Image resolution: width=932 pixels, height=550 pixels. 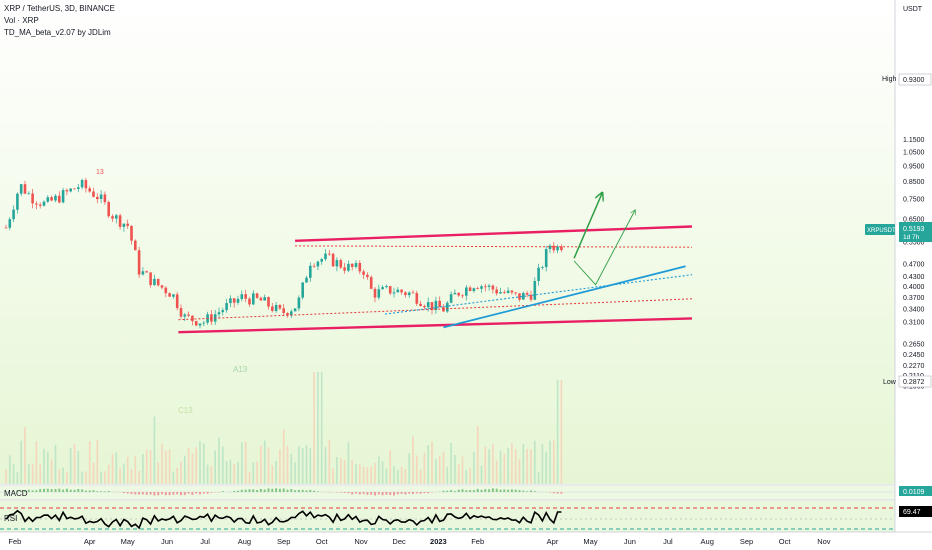 I want to click on td-indicator-label: TD_MA_beta_v2.07 by JDLim, so click(x=57, y=32).